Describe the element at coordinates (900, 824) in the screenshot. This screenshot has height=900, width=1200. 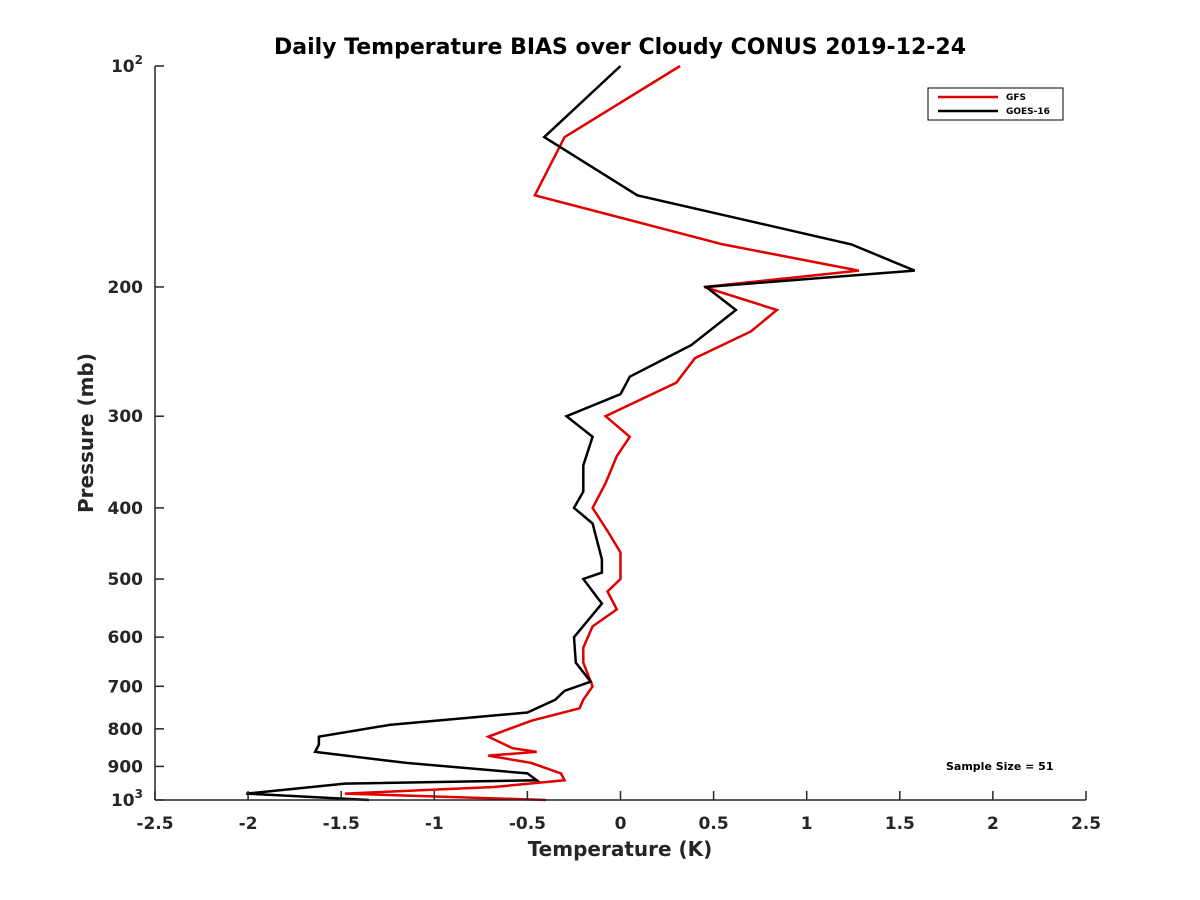
I see `x-tick-label: 1.5` at that location.